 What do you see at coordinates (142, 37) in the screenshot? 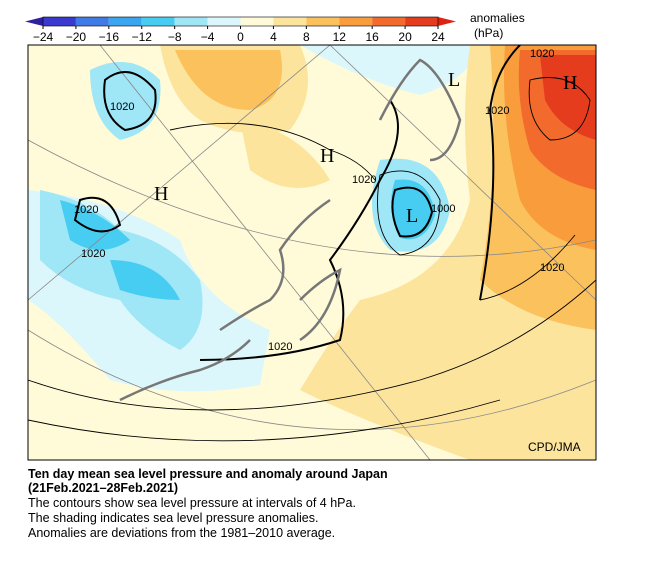
I see `colorbar-tick-label: −12` at bounding box center [142, 37].